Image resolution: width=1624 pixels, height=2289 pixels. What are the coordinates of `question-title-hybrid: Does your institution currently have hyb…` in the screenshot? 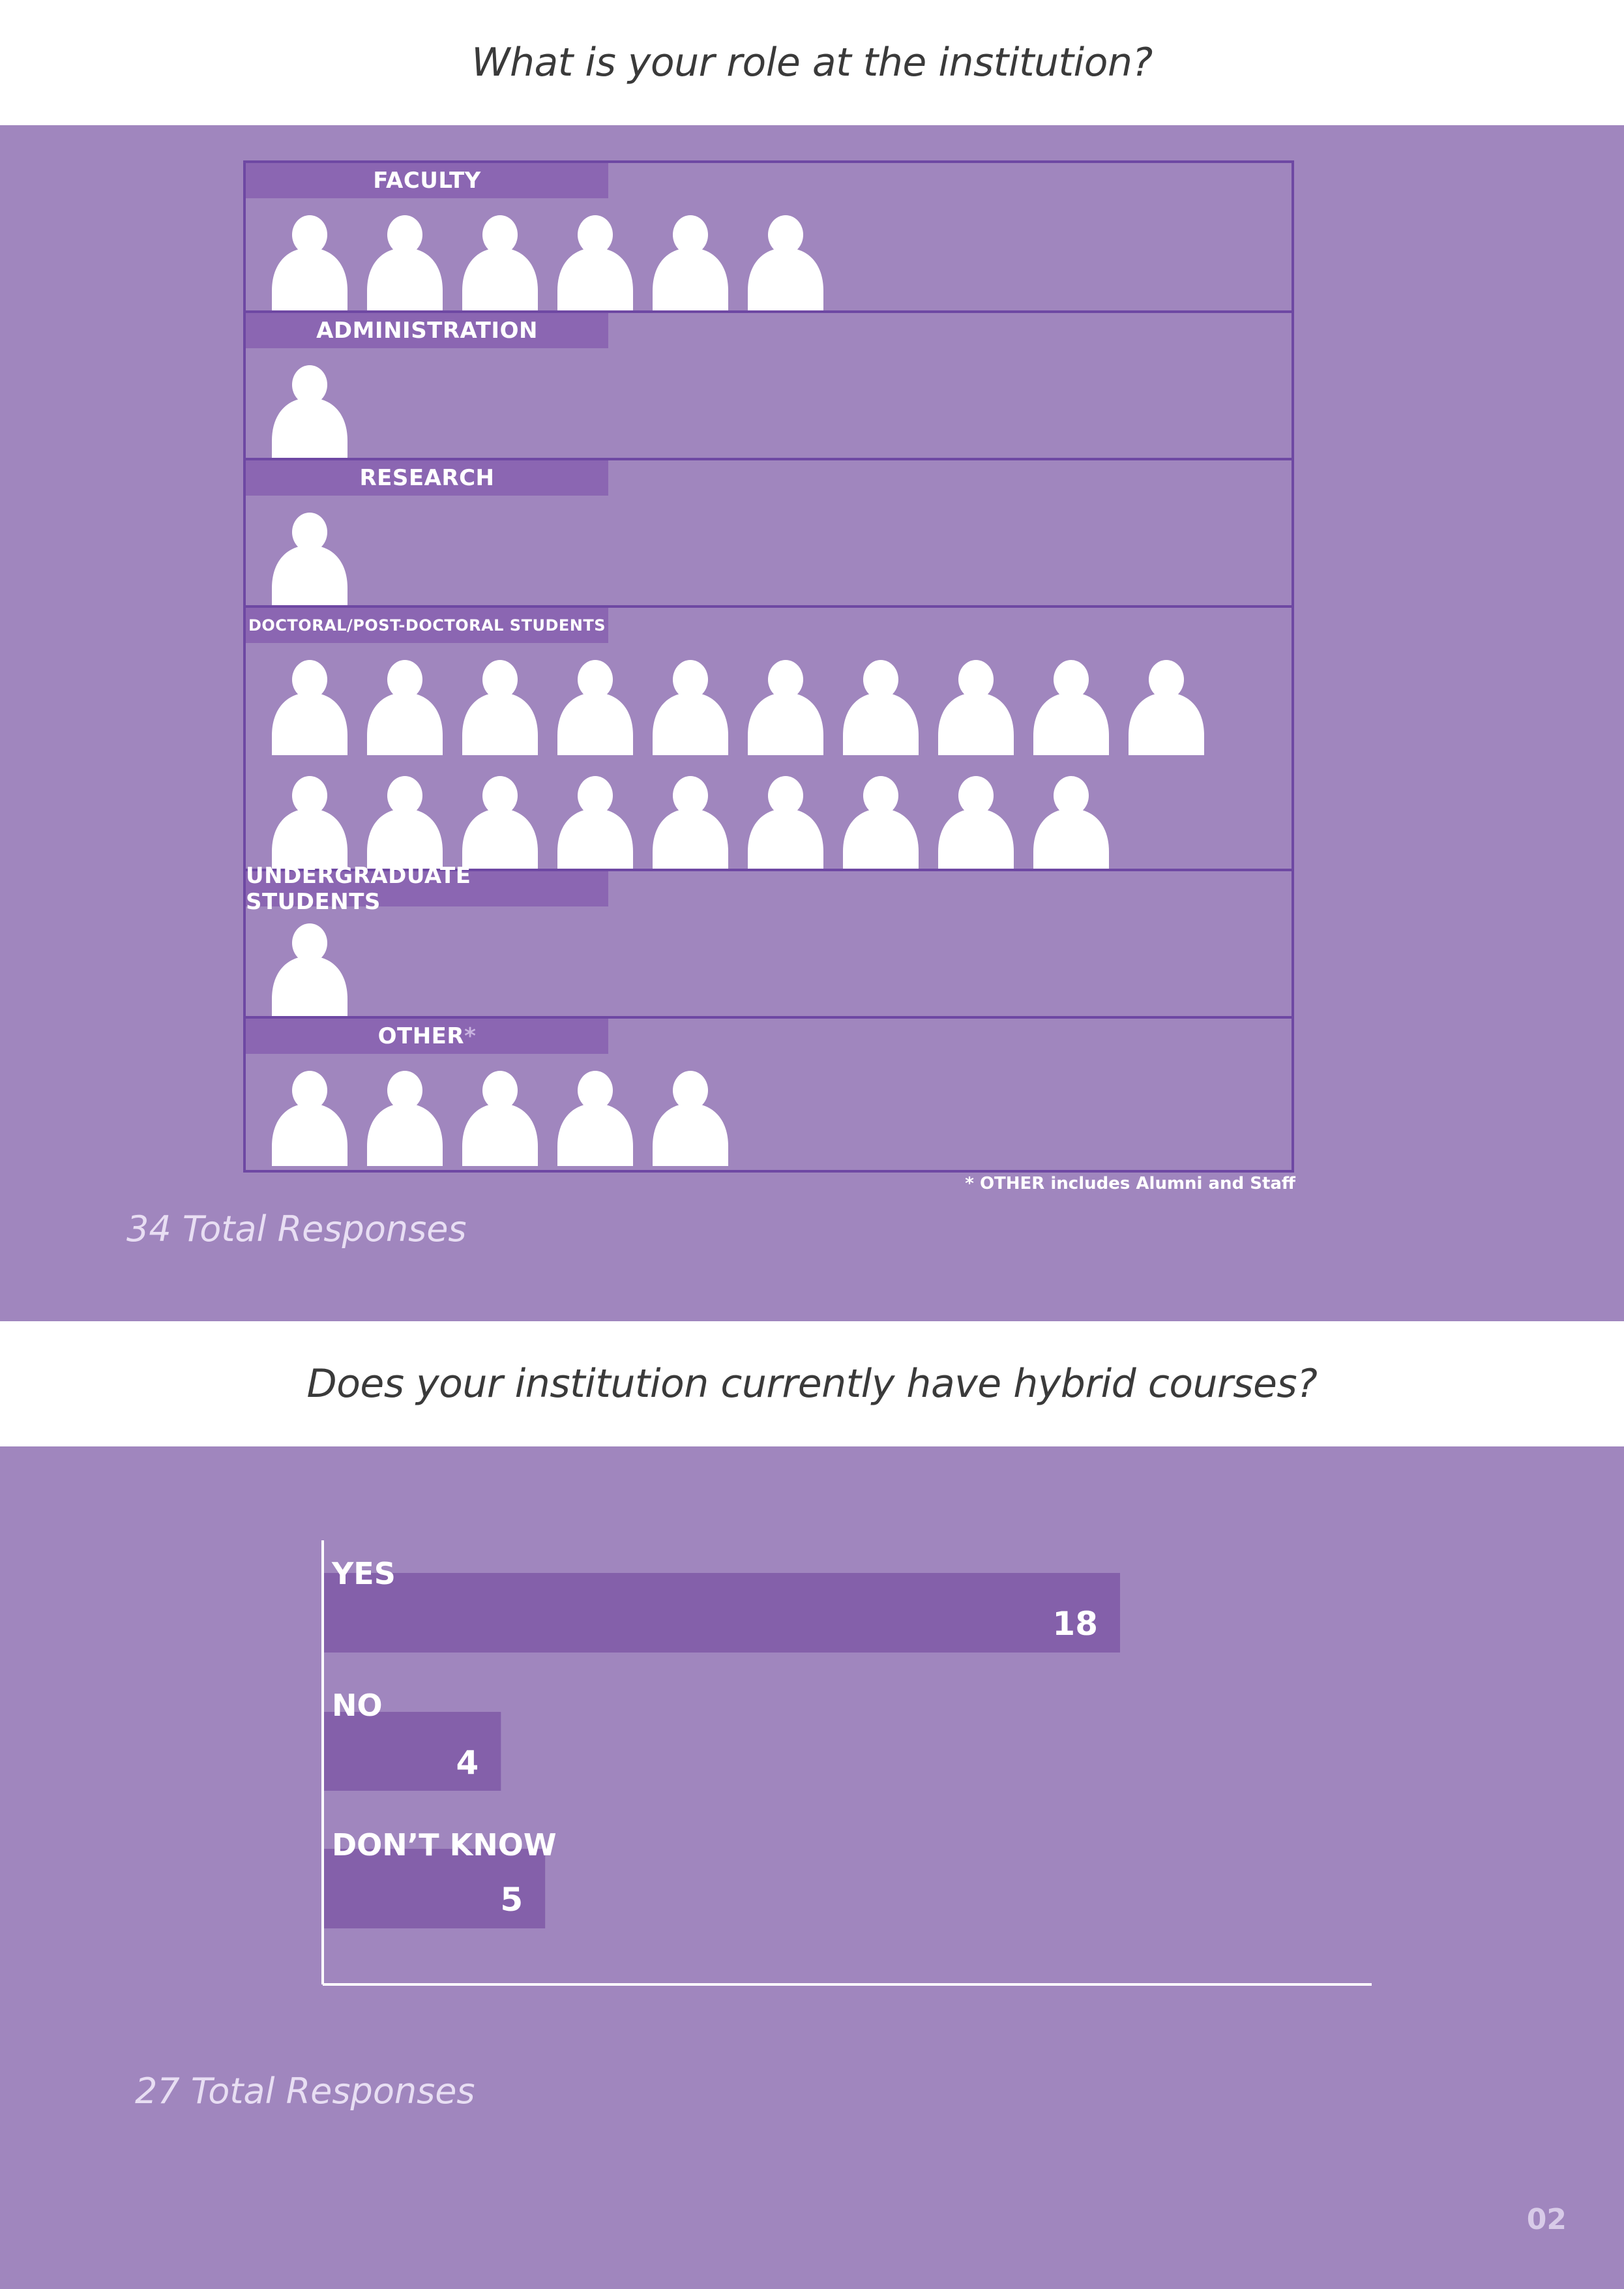 It's located at (812, 1384).